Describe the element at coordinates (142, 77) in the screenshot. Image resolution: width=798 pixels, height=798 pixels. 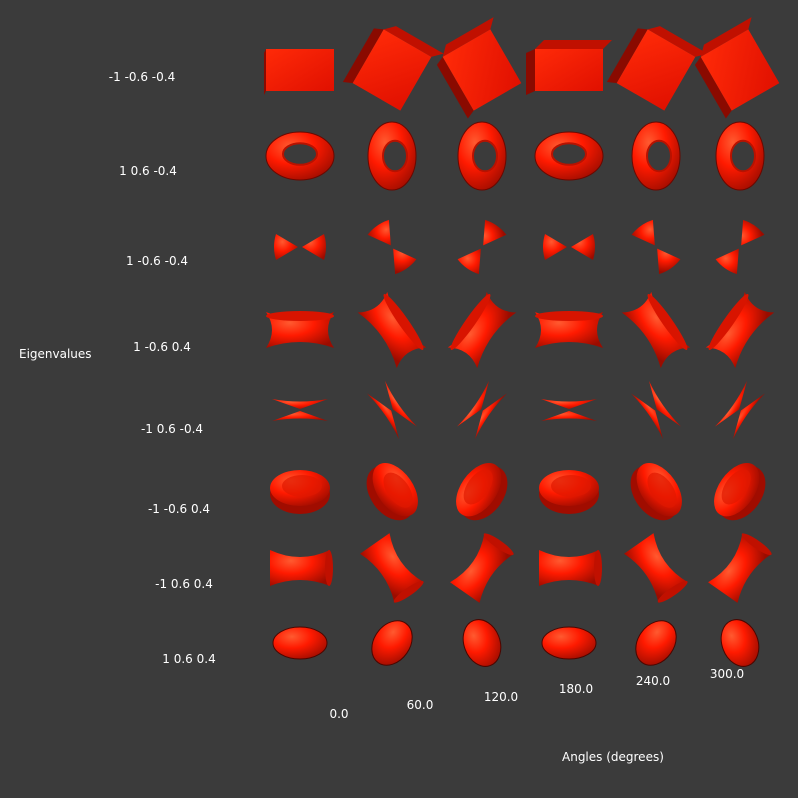
I see `row-label-box: -1 -0.6 -0.4` at that location.